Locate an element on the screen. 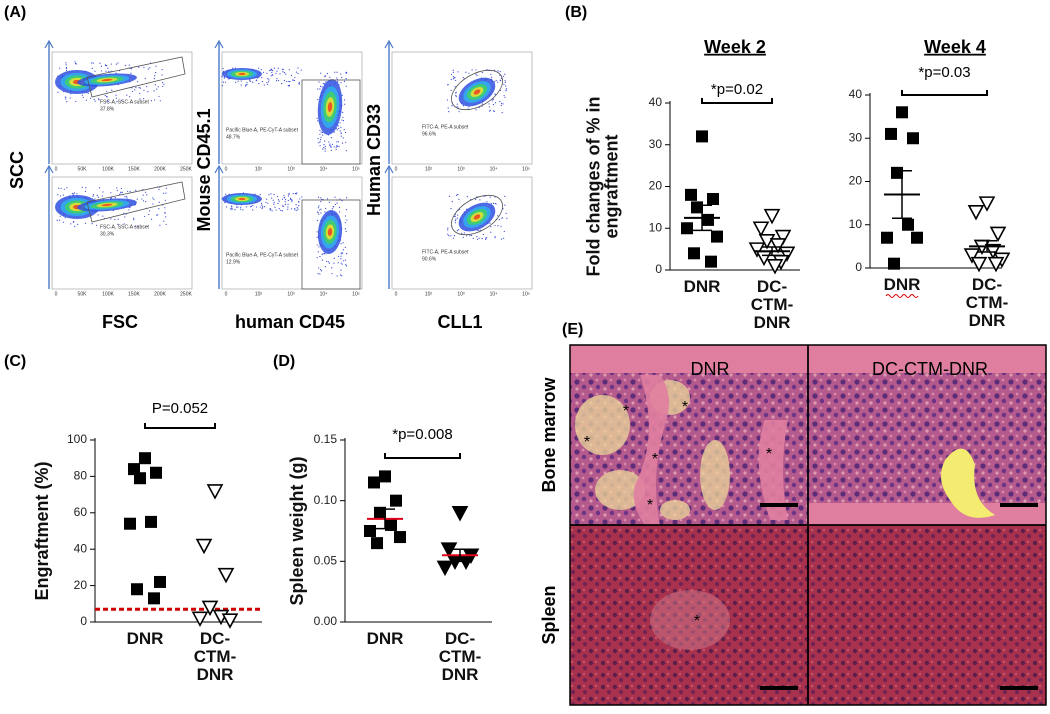 This screenshot has width=1050, height=714. y-tick-label: 0 is located at coordinates (83, 621).